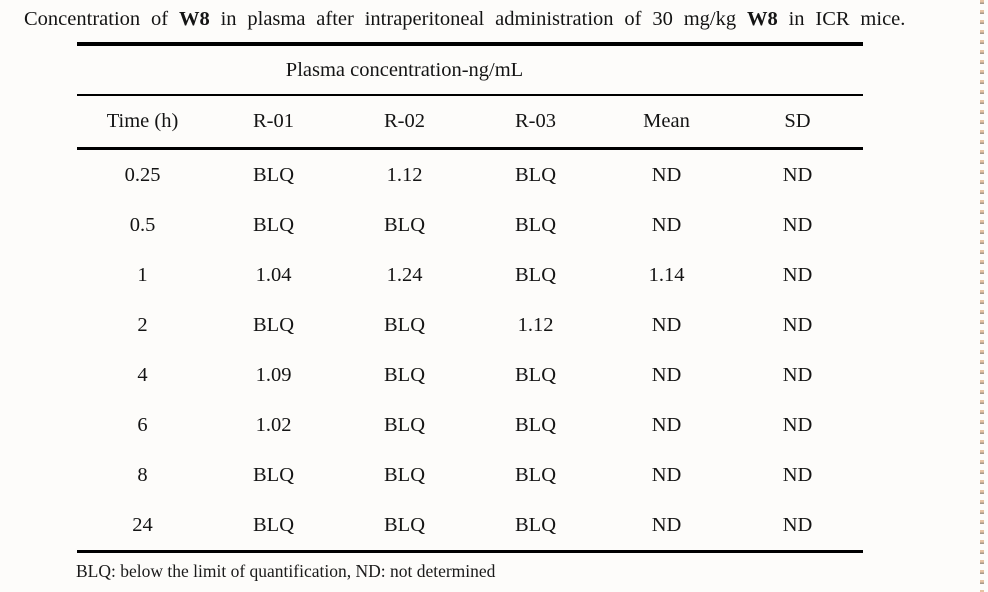 The height and width of the screenshot is (592, 988). What do you see at coordinates (142, 324) in the screenshot?
I see `time-cell: 2` at bounding box center [142, 324].